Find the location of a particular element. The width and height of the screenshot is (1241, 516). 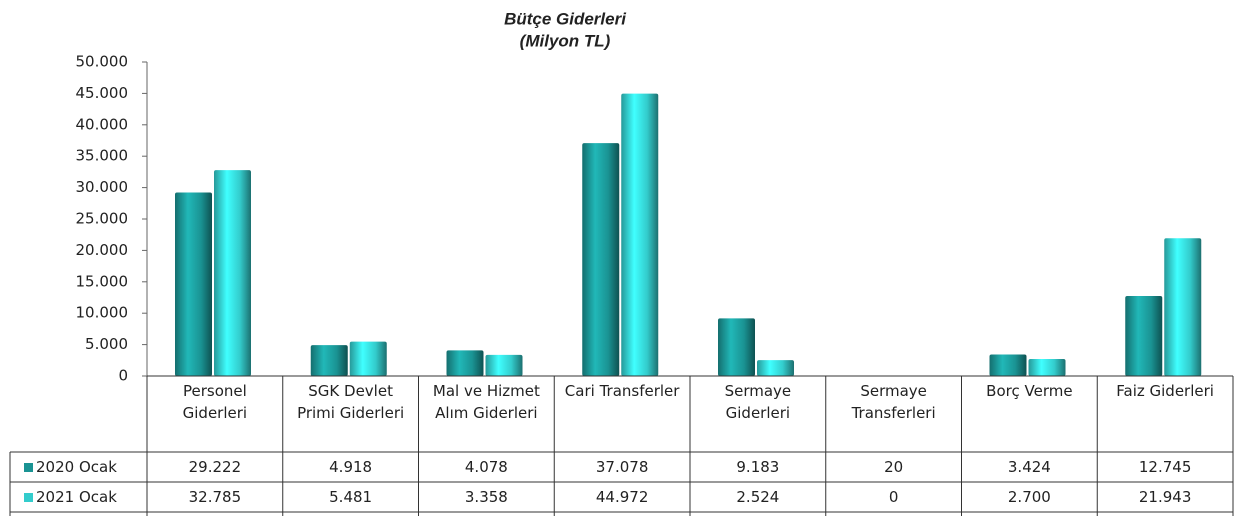

x-tick-label: Mal ve Hizmet Alım Giderleri is located at coordinates (486, 402).